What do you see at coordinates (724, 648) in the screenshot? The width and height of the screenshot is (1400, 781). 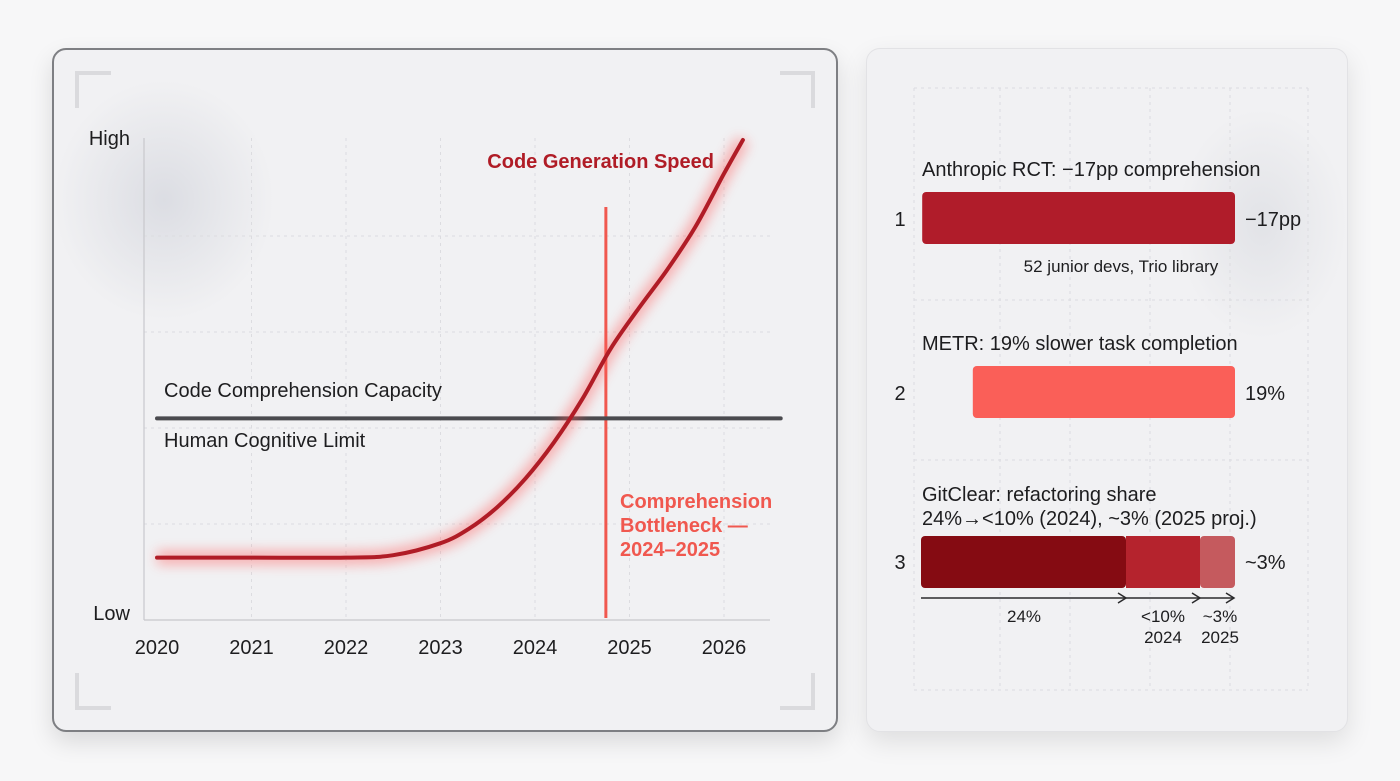 I see `x-tick-label: 2026` at bounding box center [724, 648].